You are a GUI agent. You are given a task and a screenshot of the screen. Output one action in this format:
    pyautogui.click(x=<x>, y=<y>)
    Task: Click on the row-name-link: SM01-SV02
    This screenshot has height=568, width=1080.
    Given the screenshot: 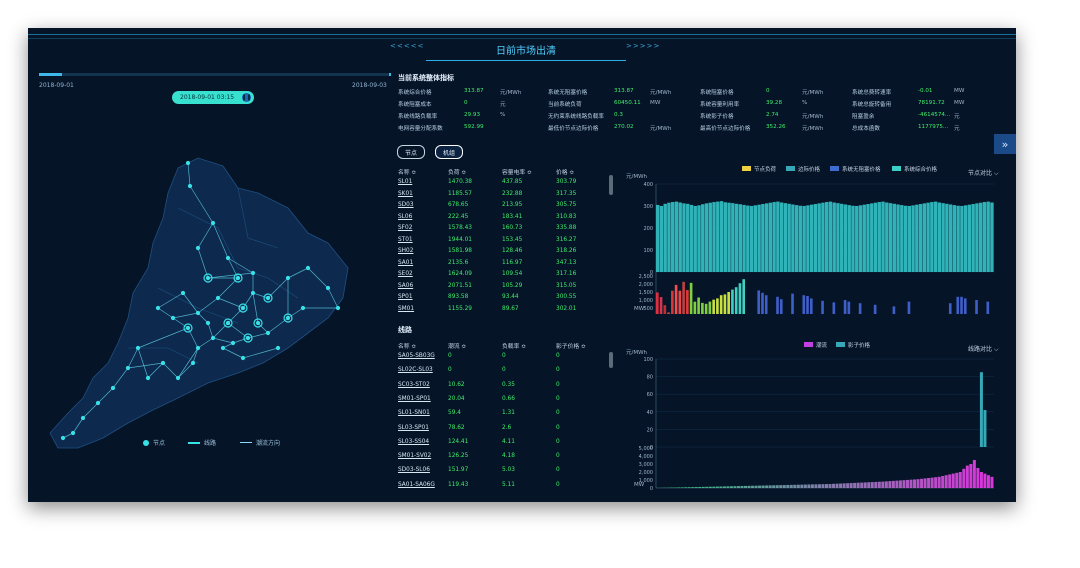 What is the action you would take?
    pyautogui.click(x=415, y=456)
    